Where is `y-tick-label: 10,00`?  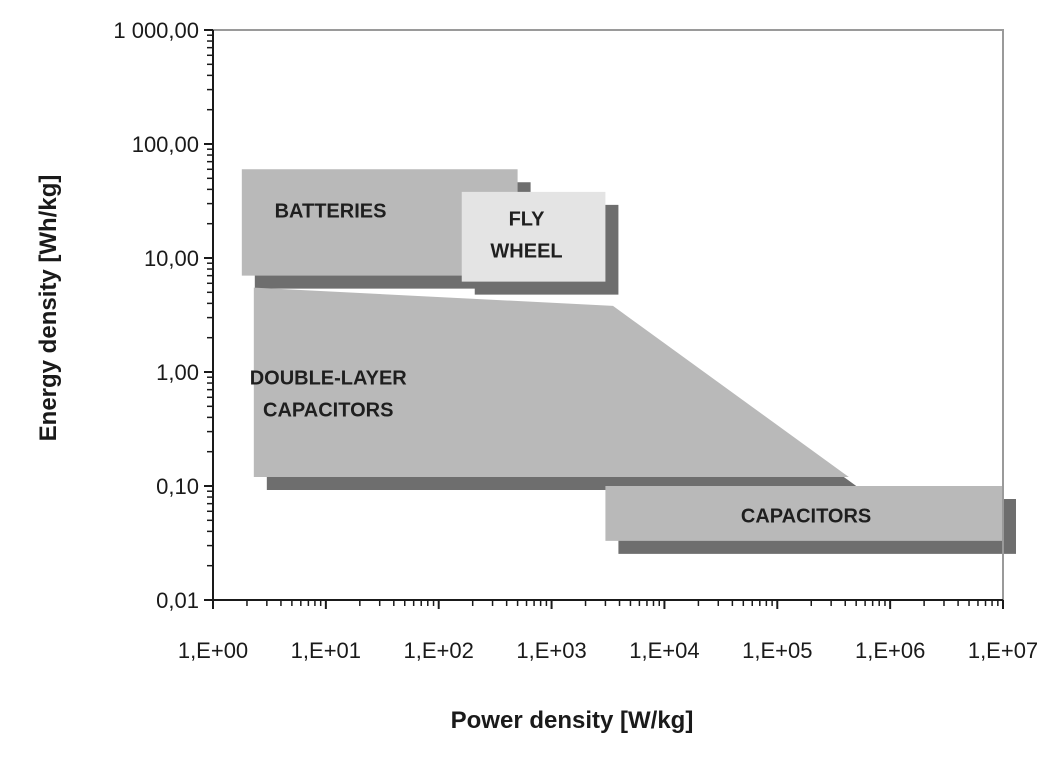
y-tick-label: 10,00 is located at coordinates (171, 258).